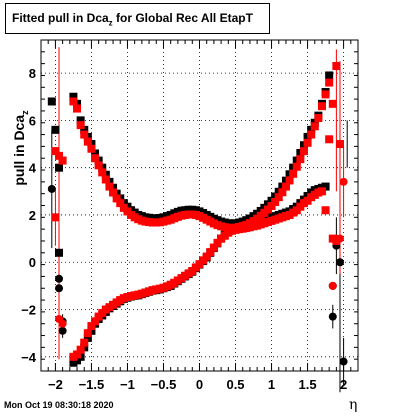 This screenshot has width=400, height=419. Describe the element at coordinates (235, 384) in the screenshot. I see `x-tick-label: 0.5` at that location.